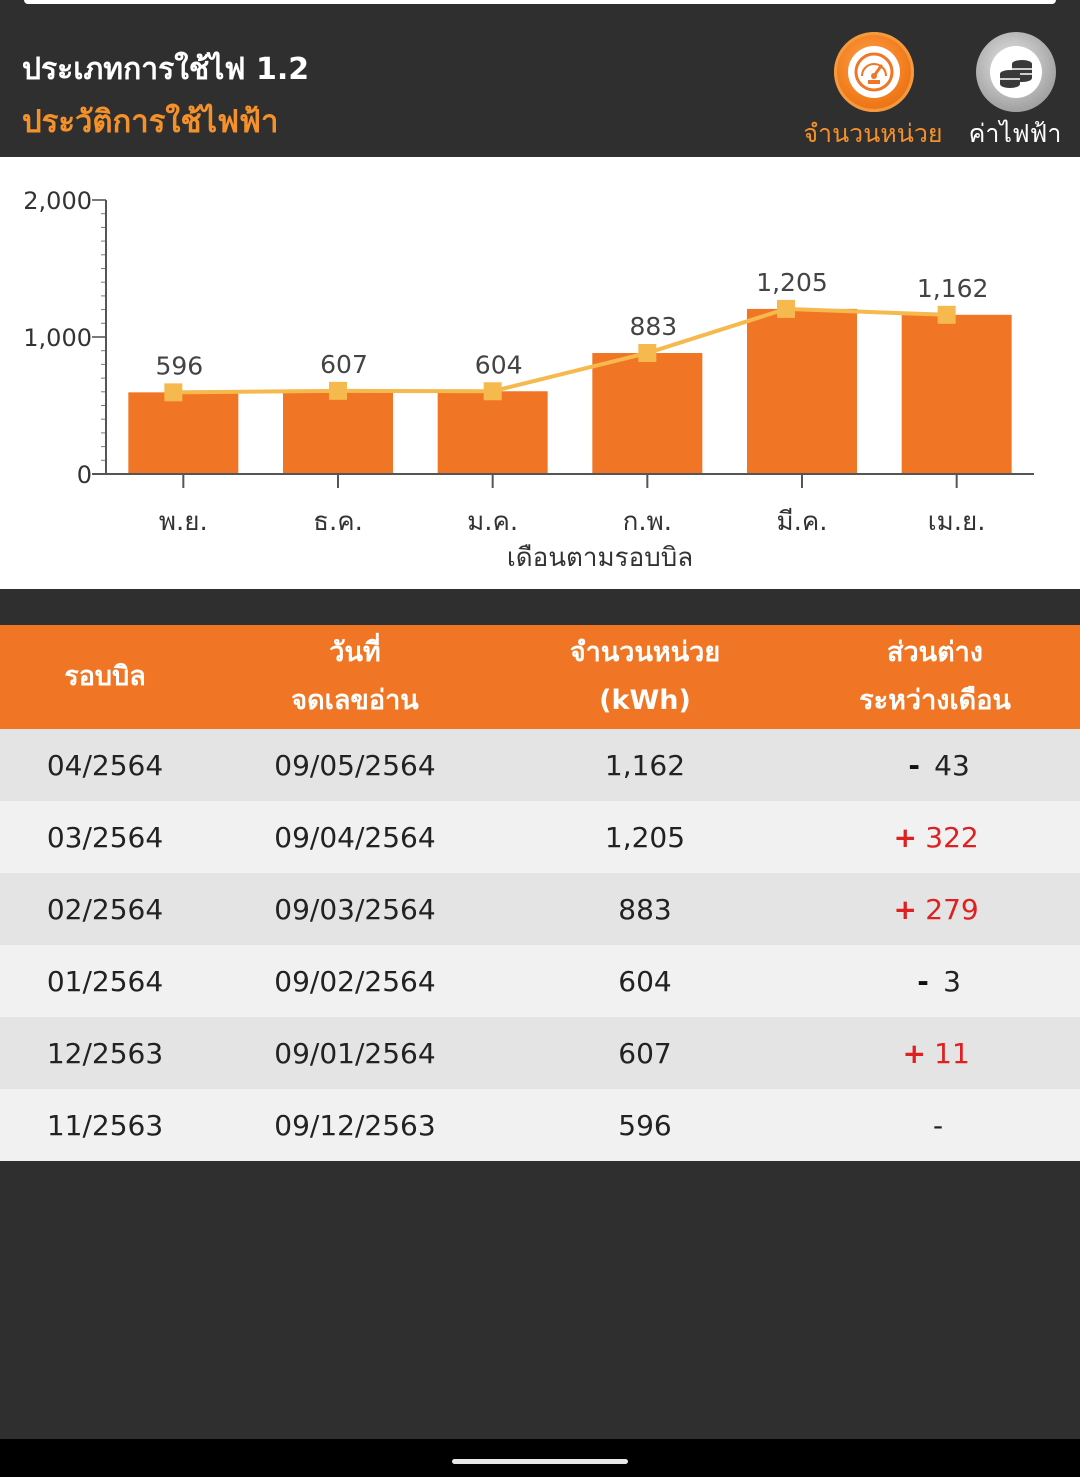 This screenshot has width=1080, height=1477. What do you see at coordinates (1015, 133) in the screenshot?
I see `cost-toggle-label: ค่าไฟฟ้า` at bounding box center [1015, 133].